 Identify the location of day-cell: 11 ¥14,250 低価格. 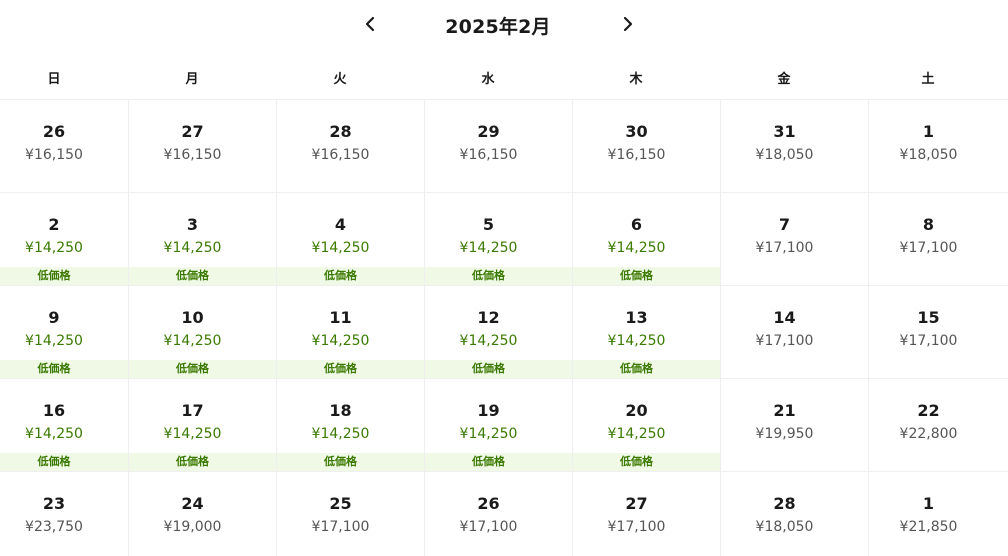
(350, 331).